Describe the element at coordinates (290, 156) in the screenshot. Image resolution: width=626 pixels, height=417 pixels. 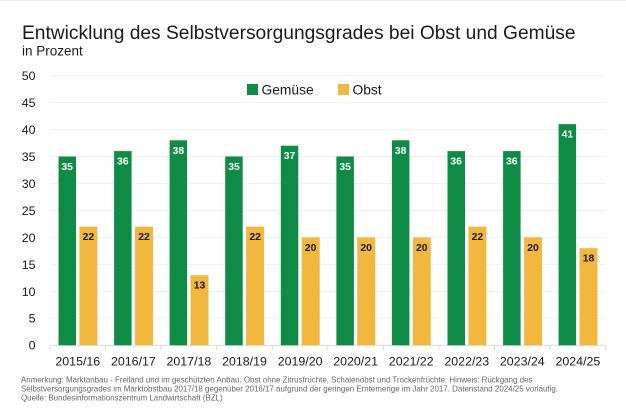
I see `svg-text: 37` at that location.